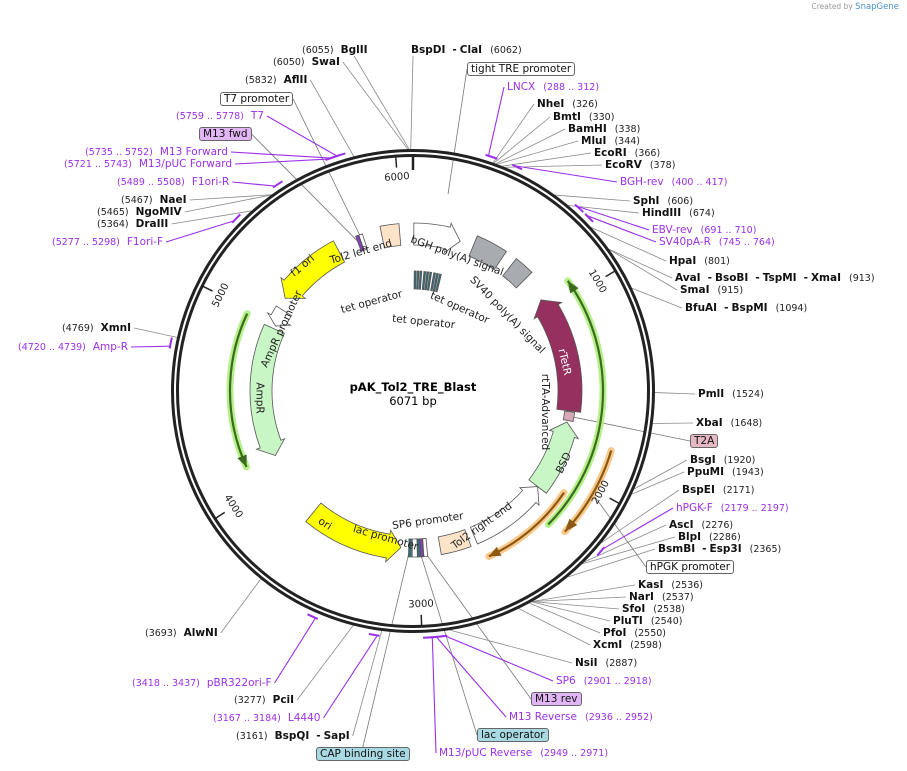  I want to click on t7-promoter-box-label: T7 promoter, so click(257, 99).